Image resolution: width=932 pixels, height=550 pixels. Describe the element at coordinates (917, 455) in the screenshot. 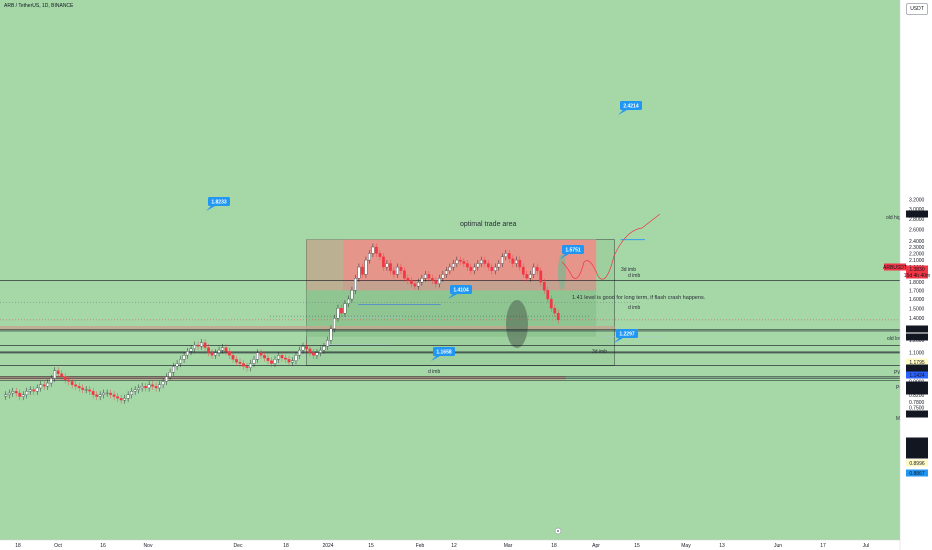

I see `price-tag: 0.9075` at that location.